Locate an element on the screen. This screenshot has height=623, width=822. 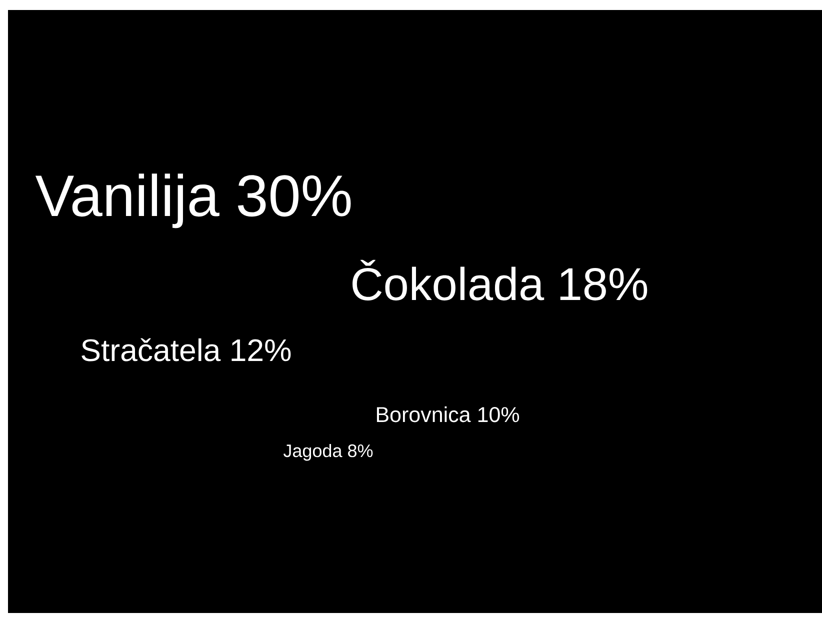
category-label: Borovnica is located at coordinates (423, 414).